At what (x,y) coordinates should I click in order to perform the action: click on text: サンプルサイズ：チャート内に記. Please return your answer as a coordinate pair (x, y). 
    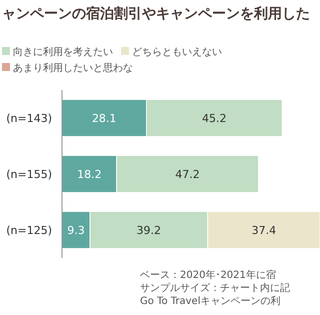
    Looking at the image, I should click on (215, 288).